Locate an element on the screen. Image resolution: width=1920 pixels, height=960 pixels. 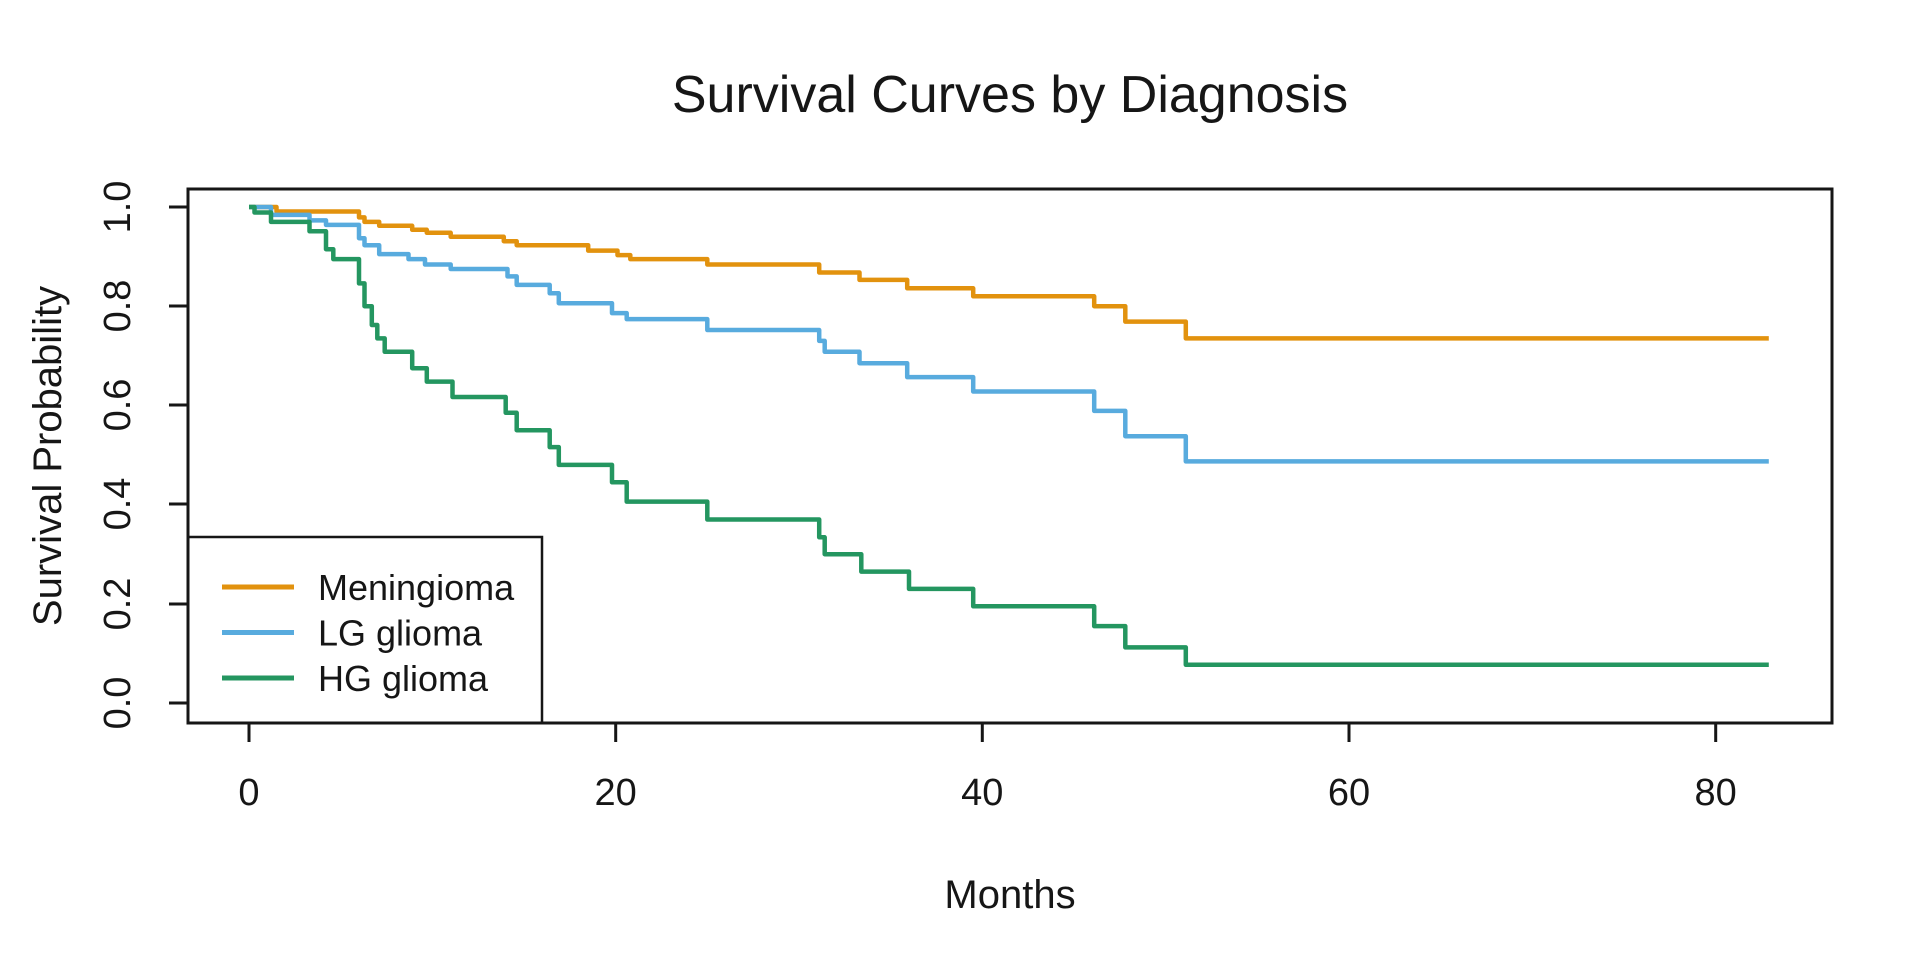
y-tick-label: 1.0 is located at coordinates (118, 207).